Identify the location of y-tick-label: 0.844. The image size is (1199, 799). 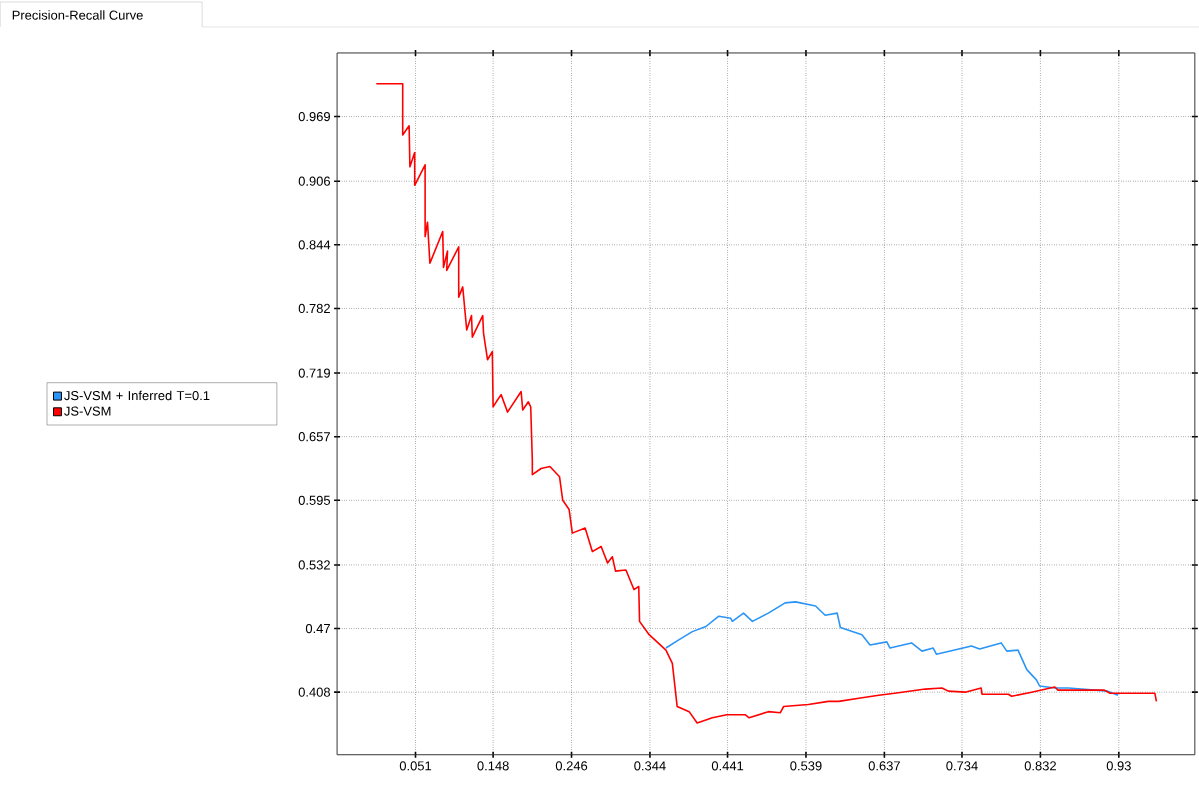
(314, 245).